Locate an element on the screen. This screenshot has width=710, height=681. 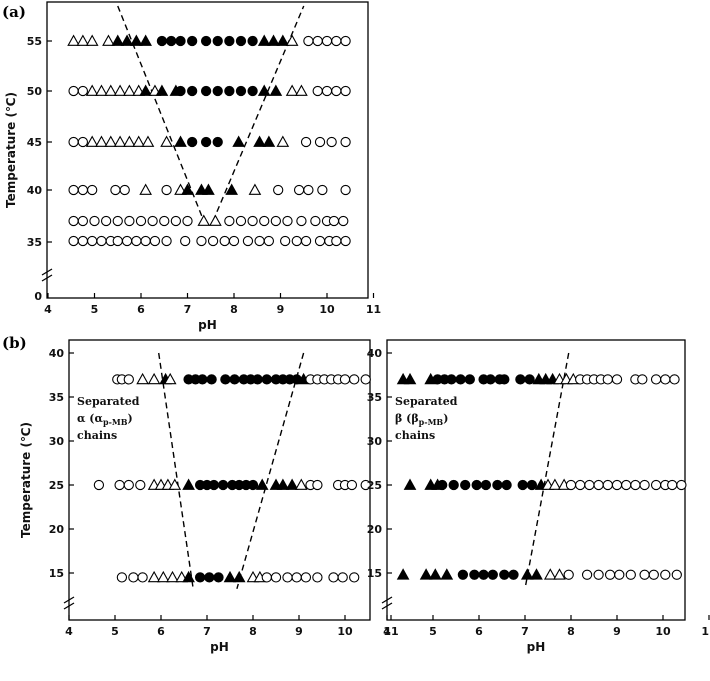
y-origin-label: 0 is located at coordinates (38, 296).